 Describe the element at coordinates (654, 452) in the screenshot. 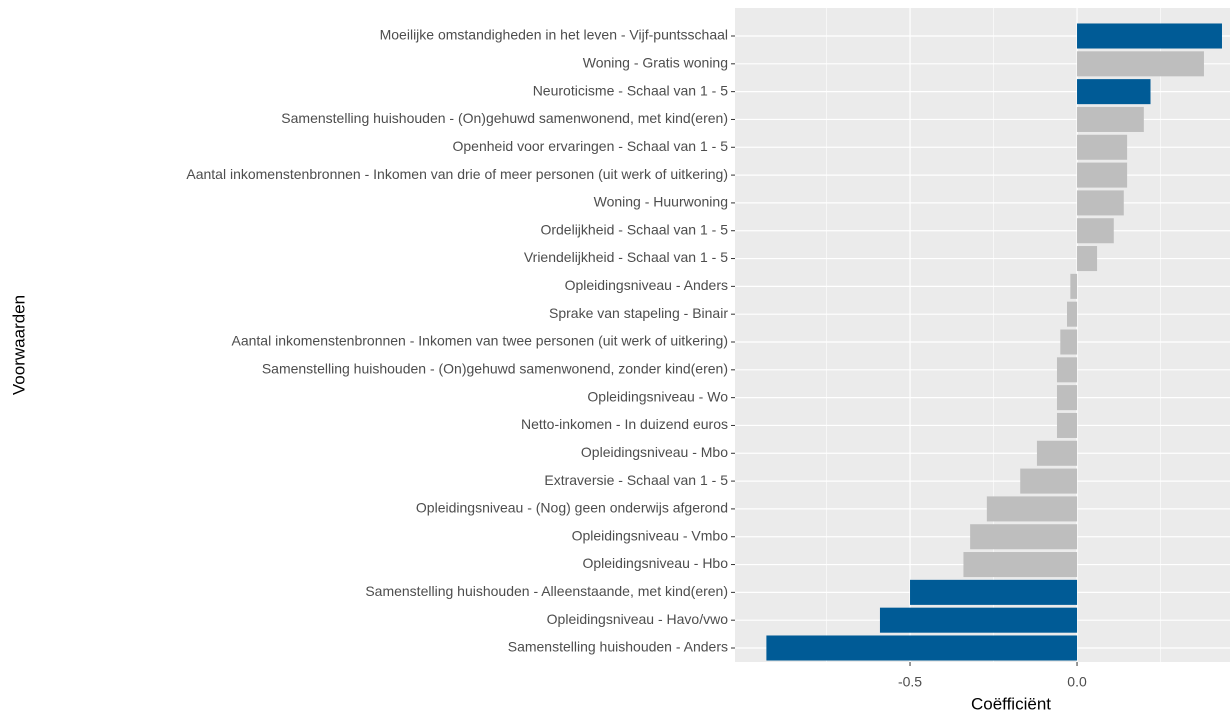

I see `y-tick-label: Opleidingsniveau - Mbo` at that location.